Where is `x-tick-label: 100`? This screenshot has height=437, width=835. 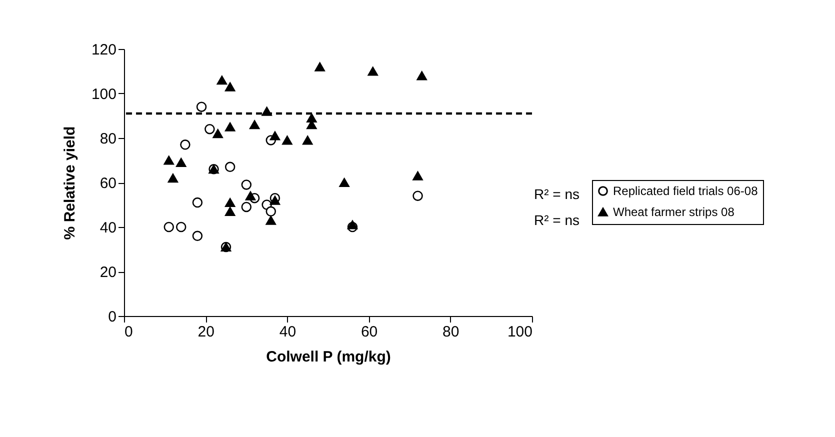
x-tick-label: 100 is located at coordinates (519, 332).